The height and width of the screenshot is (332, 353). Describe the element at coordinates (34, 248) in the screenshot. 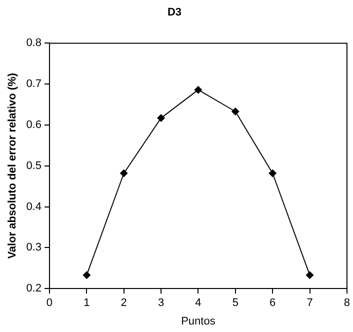

I see `y-tick-label: 0.3` at that location.